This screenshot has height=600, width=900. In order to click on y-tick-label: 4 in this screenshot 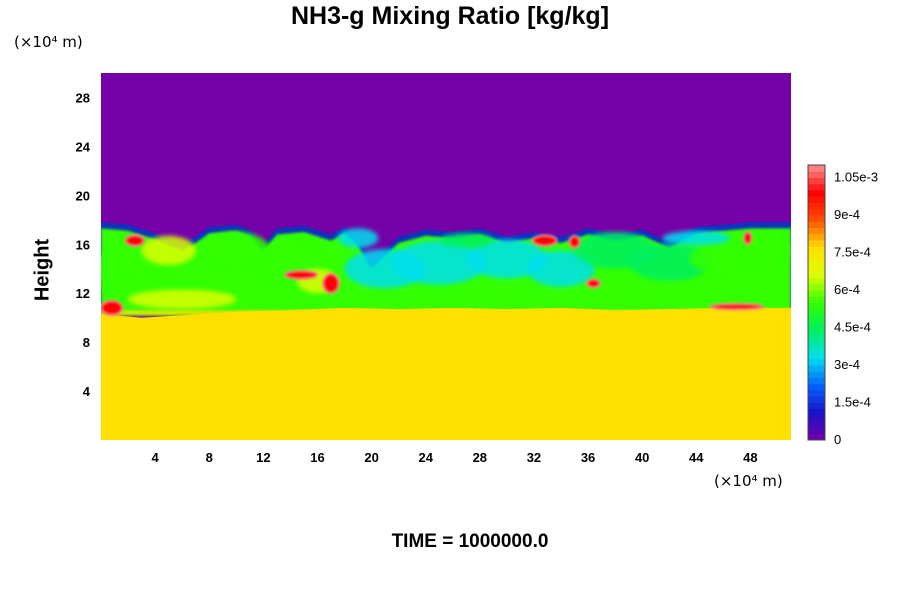, I will do `click(87, 391)`.